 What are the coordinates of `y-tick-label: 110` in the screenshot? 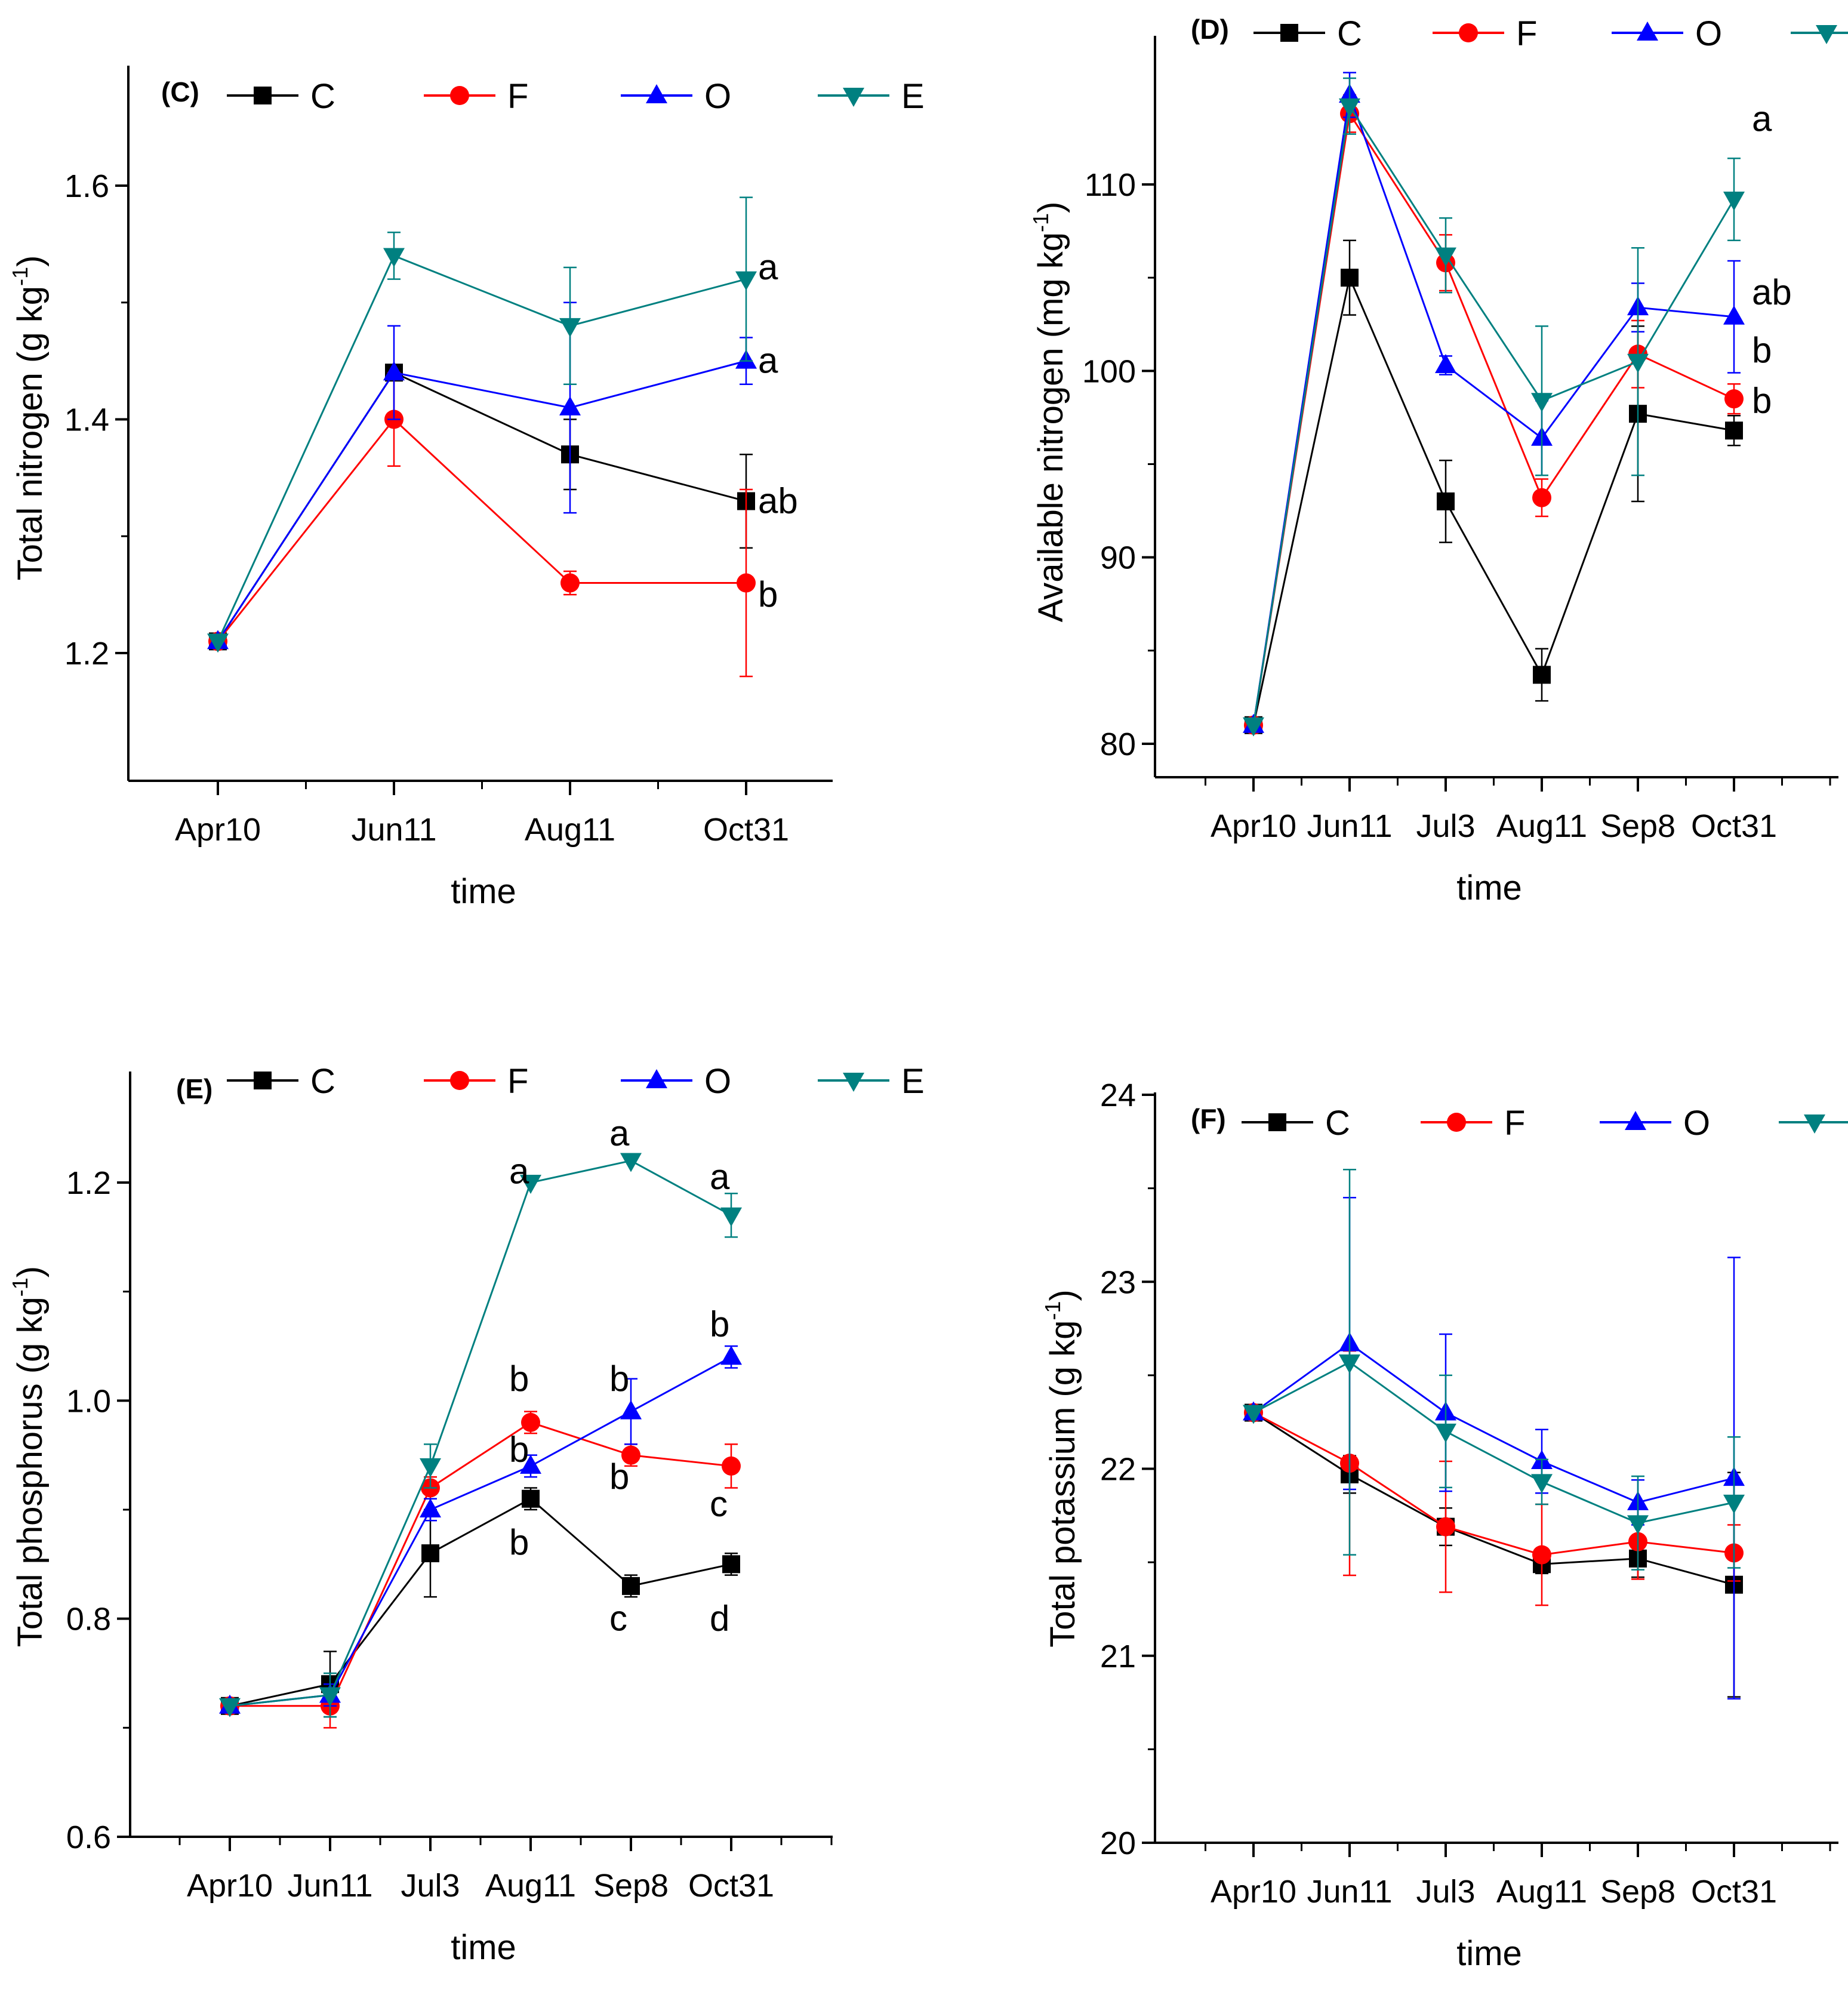 It's located at (1110, 185).